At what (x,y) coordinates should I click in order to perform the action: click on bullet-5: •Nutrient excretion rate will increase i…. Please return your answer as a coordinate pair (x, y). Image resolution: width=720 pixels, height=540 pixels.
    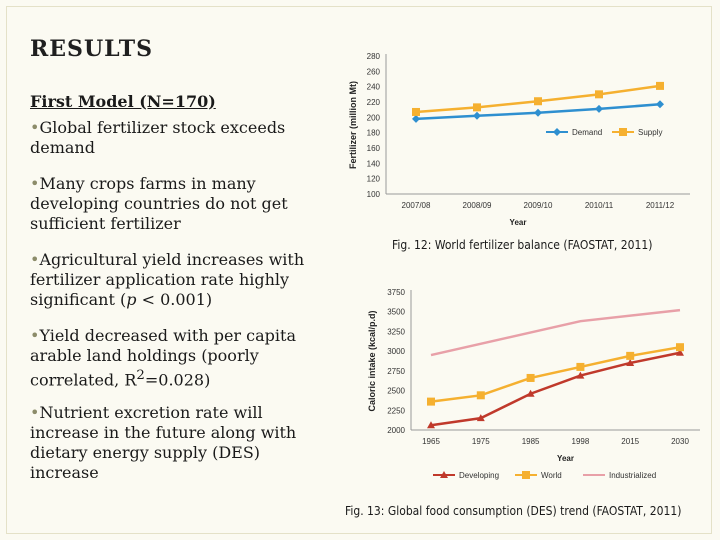
    Looking at the image, I should click on (180, 443).